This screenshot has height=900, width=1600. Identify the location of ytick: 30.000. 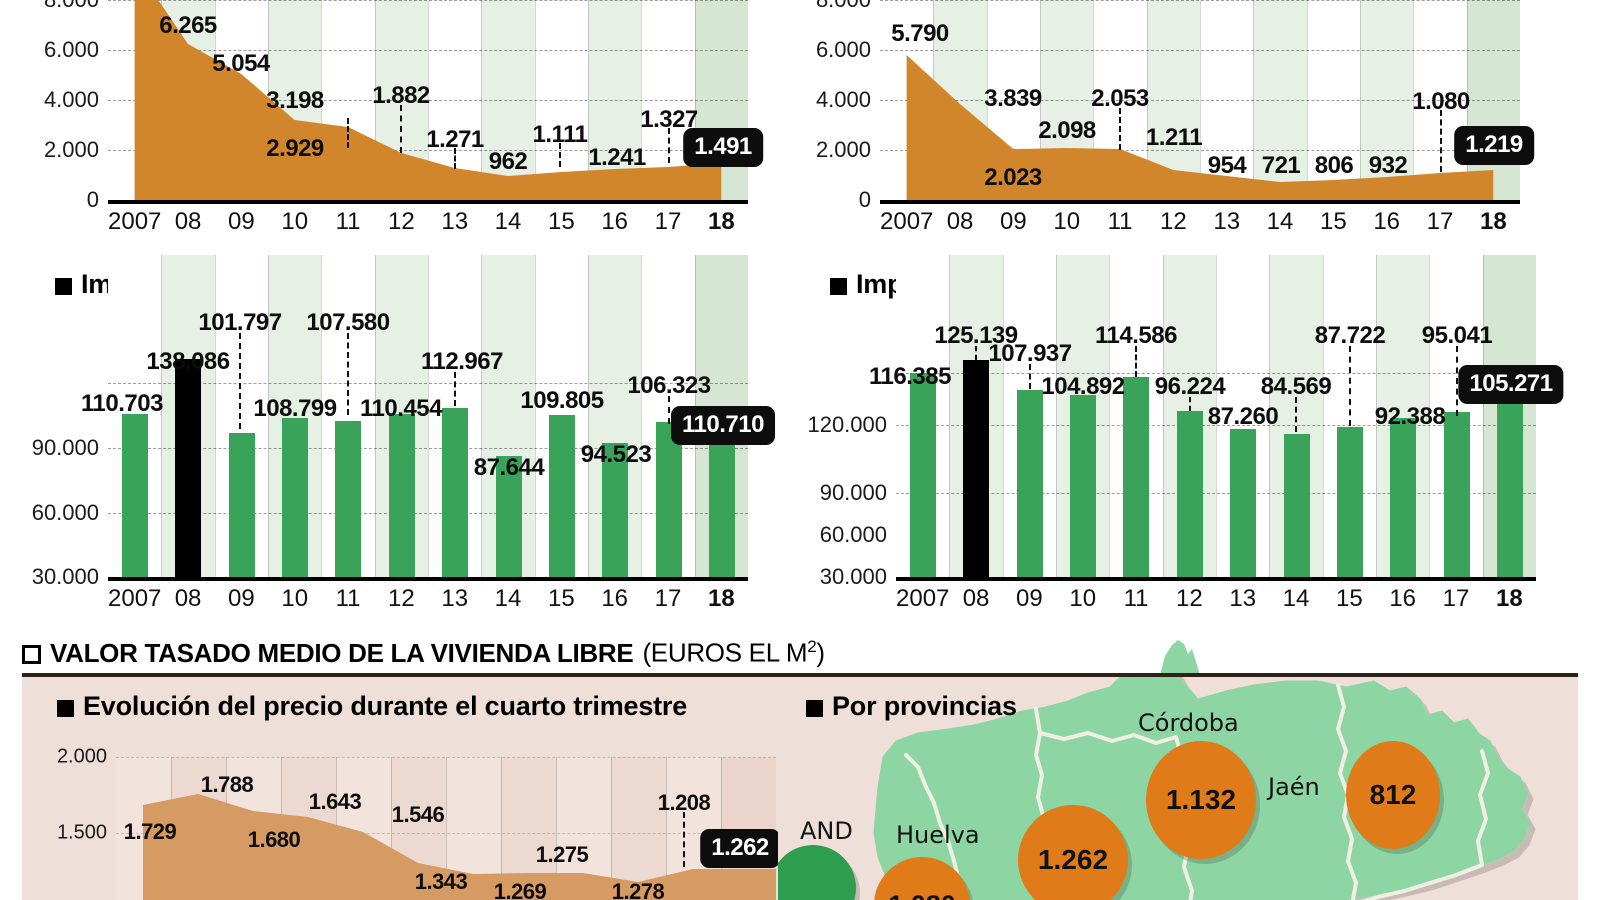
(853, 576).